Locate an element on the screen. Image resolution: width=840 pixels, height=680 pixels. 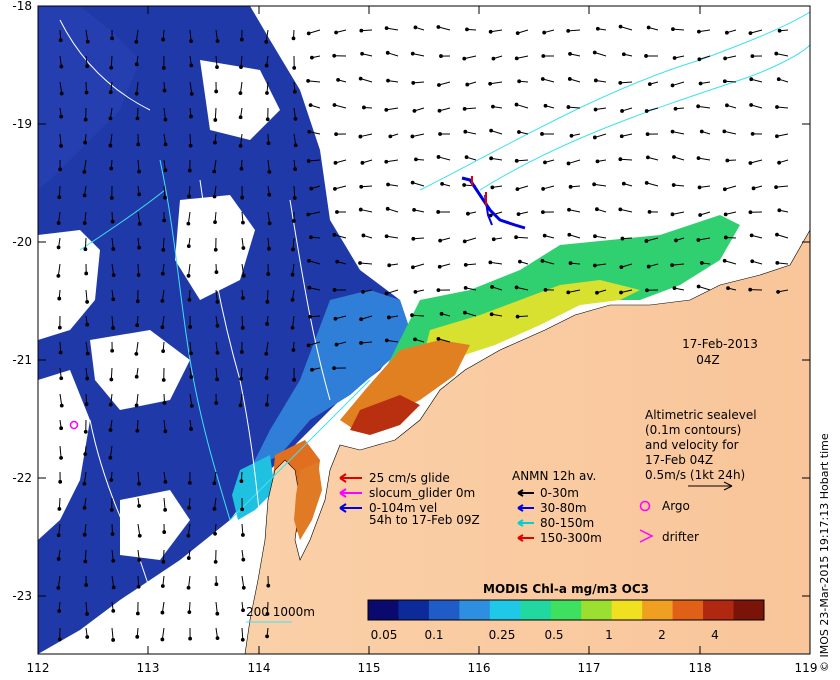
colorbar-title: MODIS Chl-a mg/m3 OC3 is located at coordinates (566, 589).